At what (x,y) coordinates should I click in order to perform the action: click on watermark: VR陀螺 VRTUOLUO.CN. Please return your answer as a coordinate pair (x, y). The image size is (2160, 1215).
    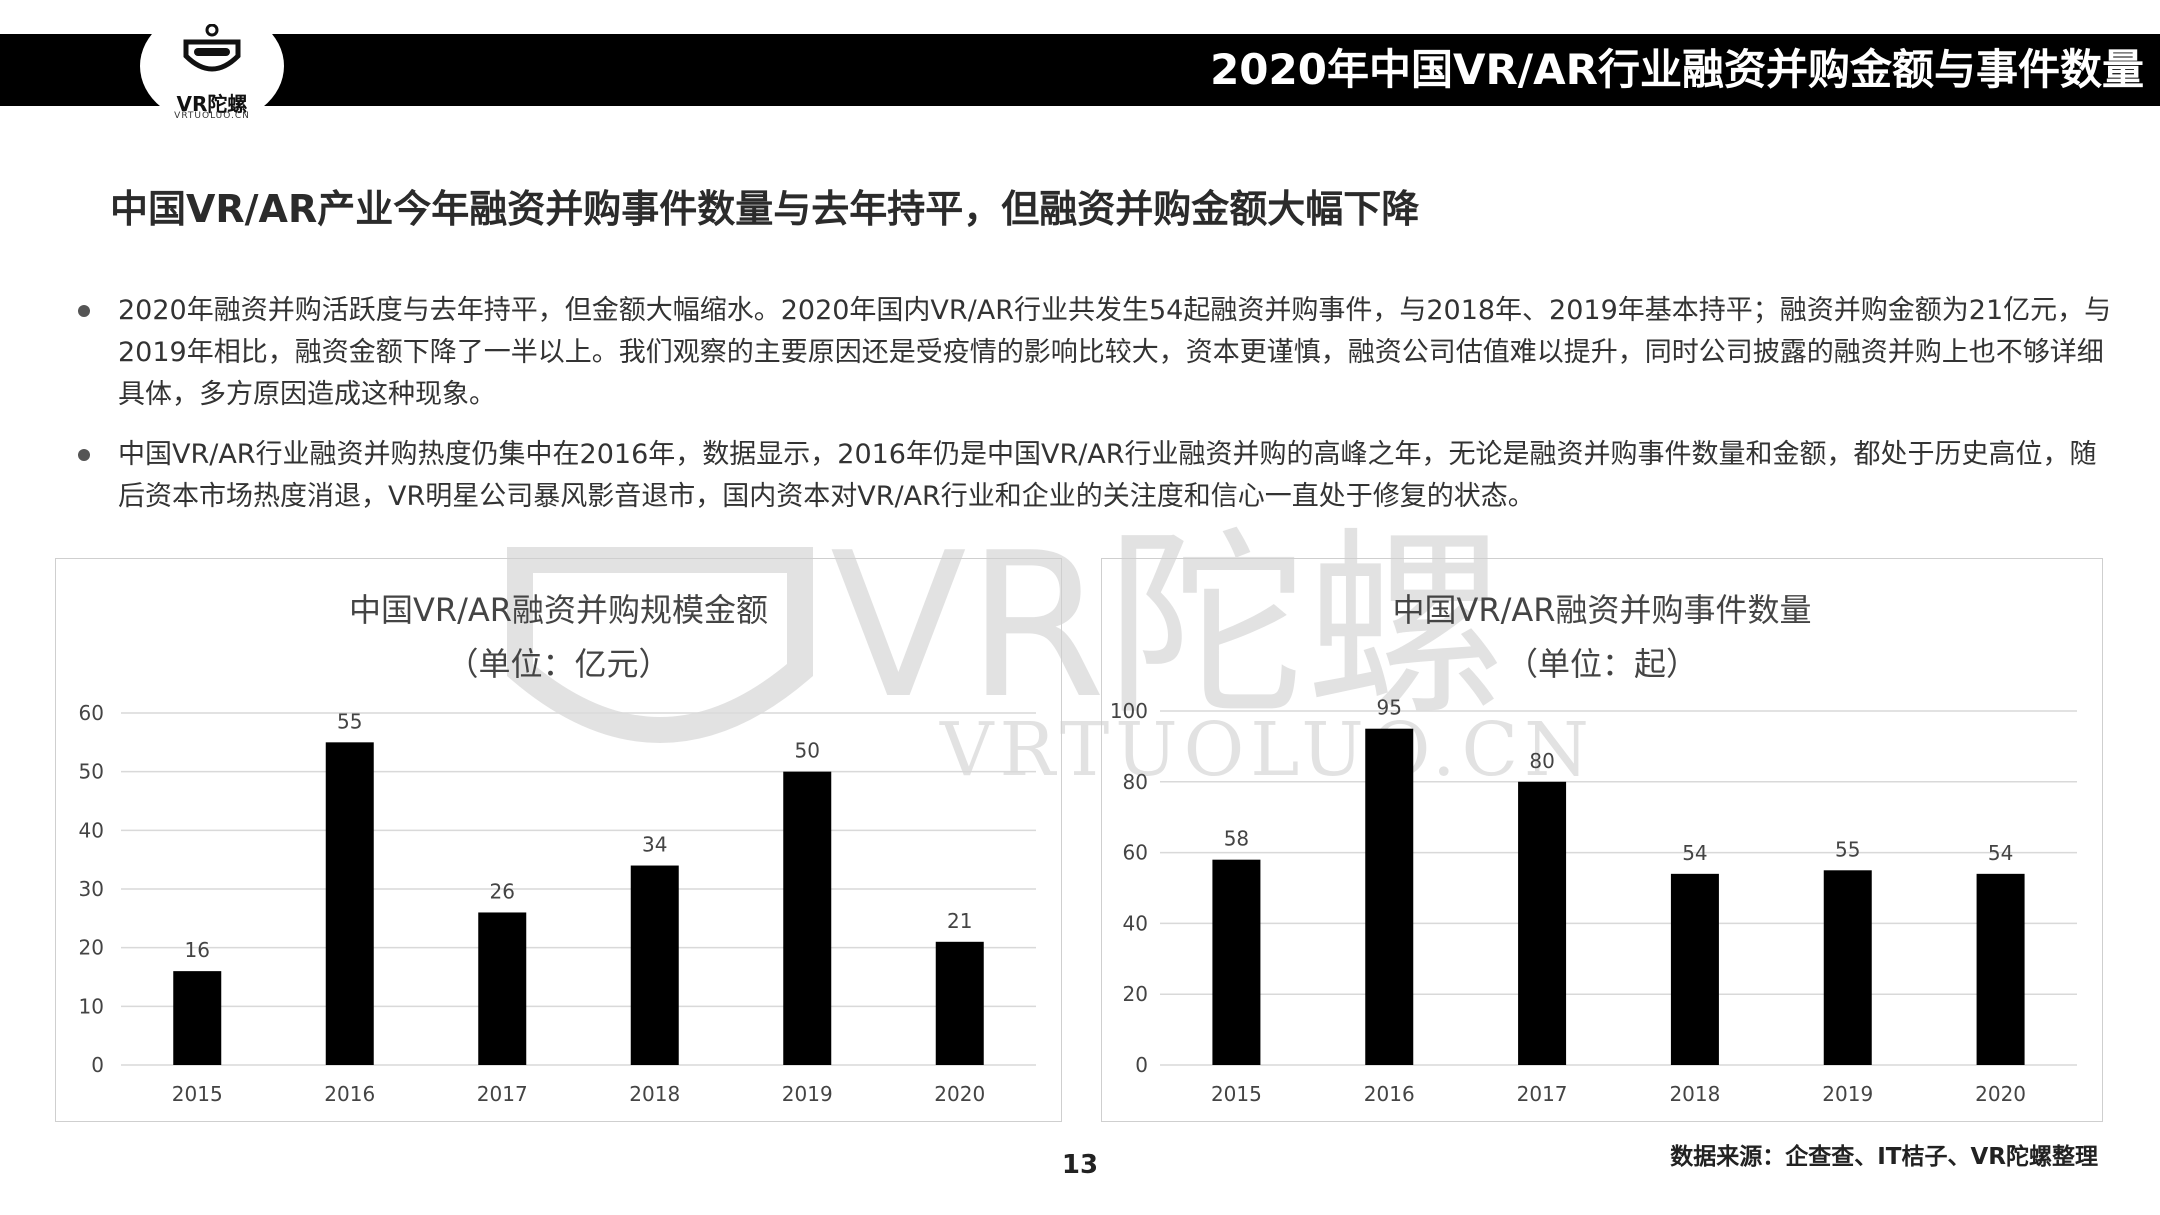
    Looking at the image, I should click on (1051, 655).